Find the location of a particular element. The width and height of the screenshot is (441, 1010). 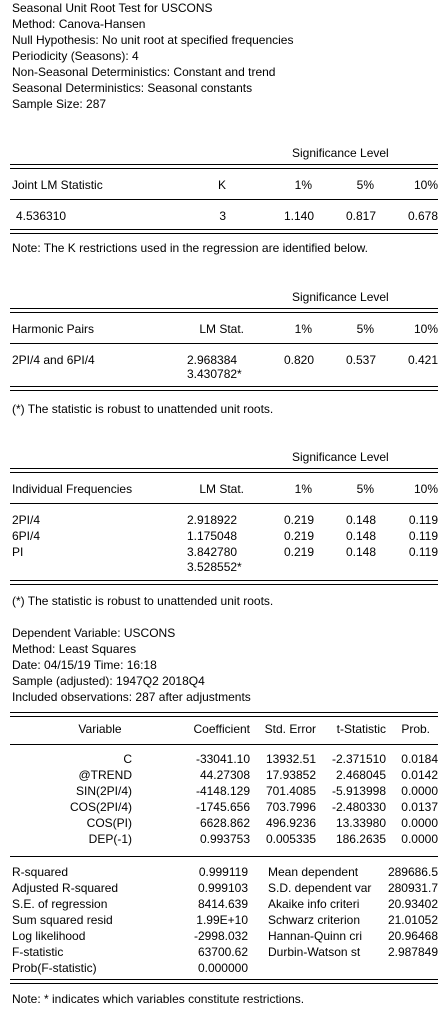

coefficient: 0.993753 is located at coordinates (224, 839).